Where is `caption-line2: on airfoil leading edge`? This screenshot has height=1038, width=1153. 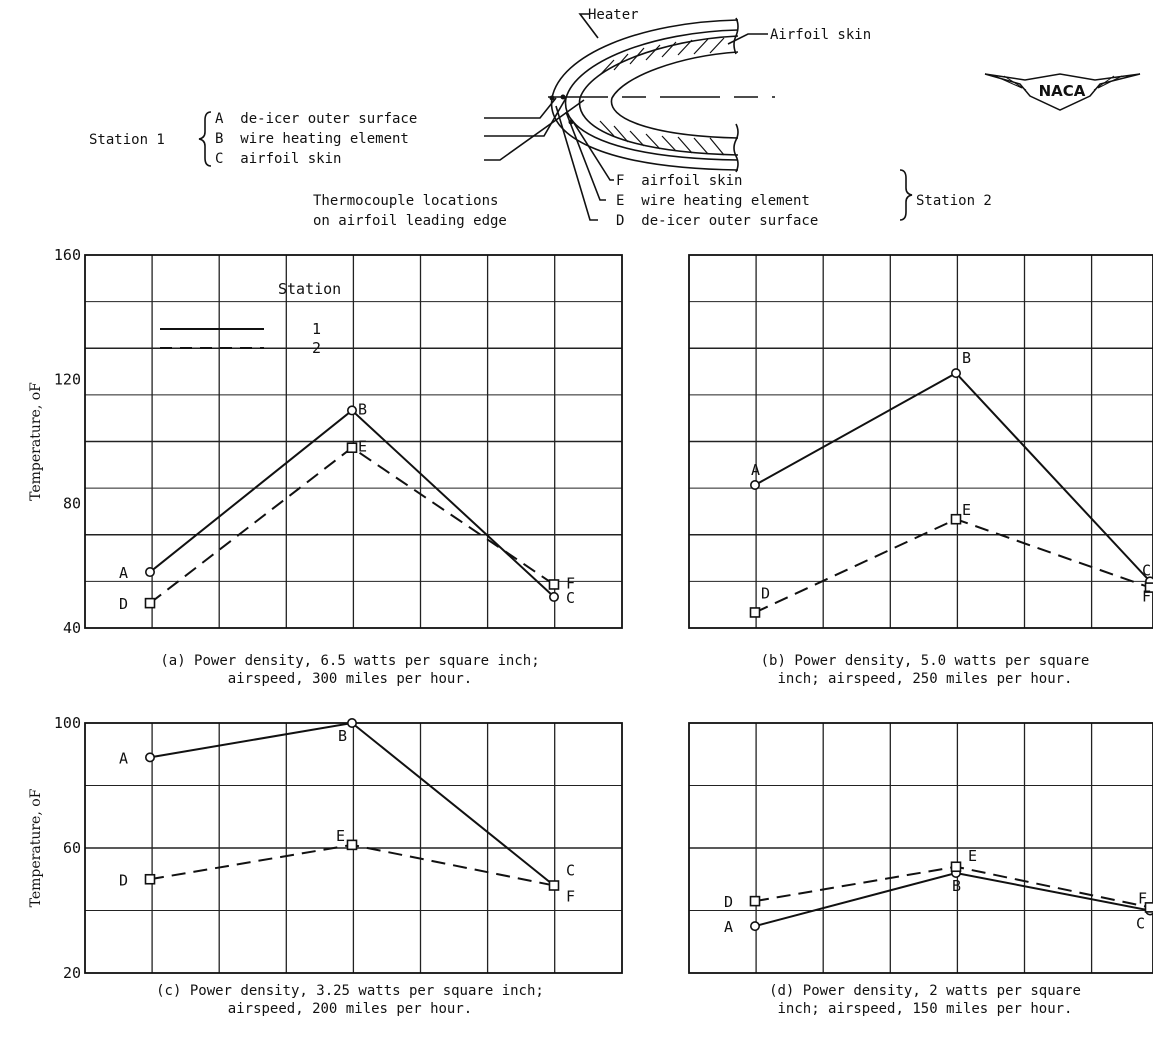 caption-line2: on airfoil leading edge is located at coordinates (410, 221).